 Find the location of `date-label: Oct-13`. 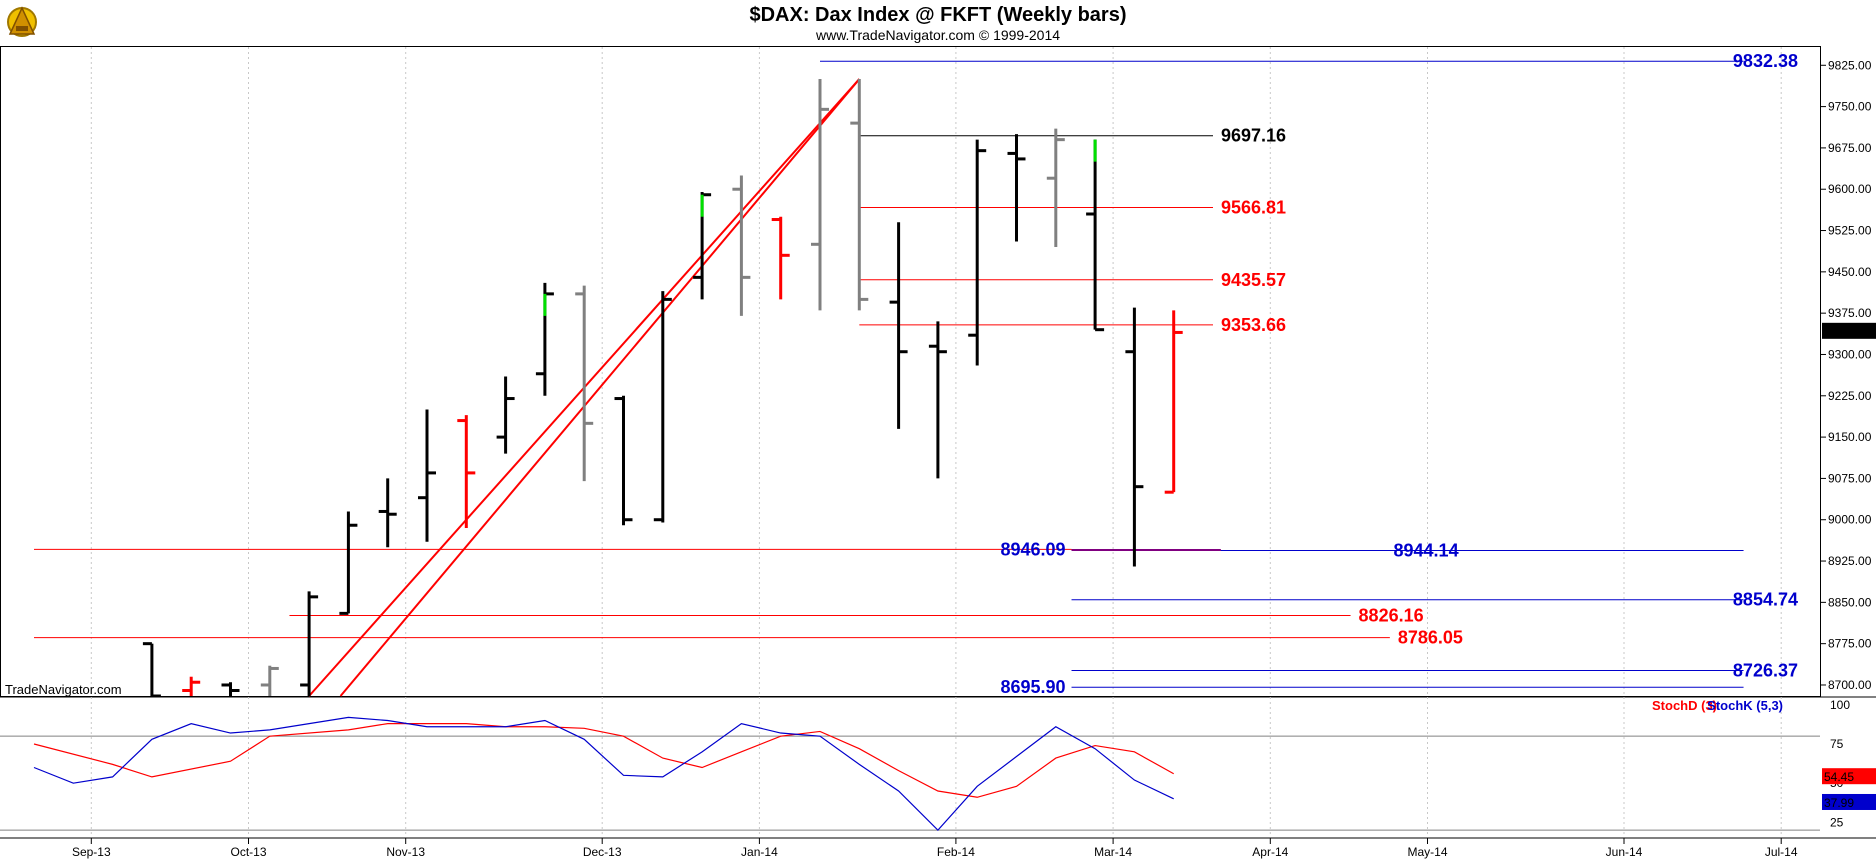

date-label: Oct-13 is located at coordinates (248, 852).